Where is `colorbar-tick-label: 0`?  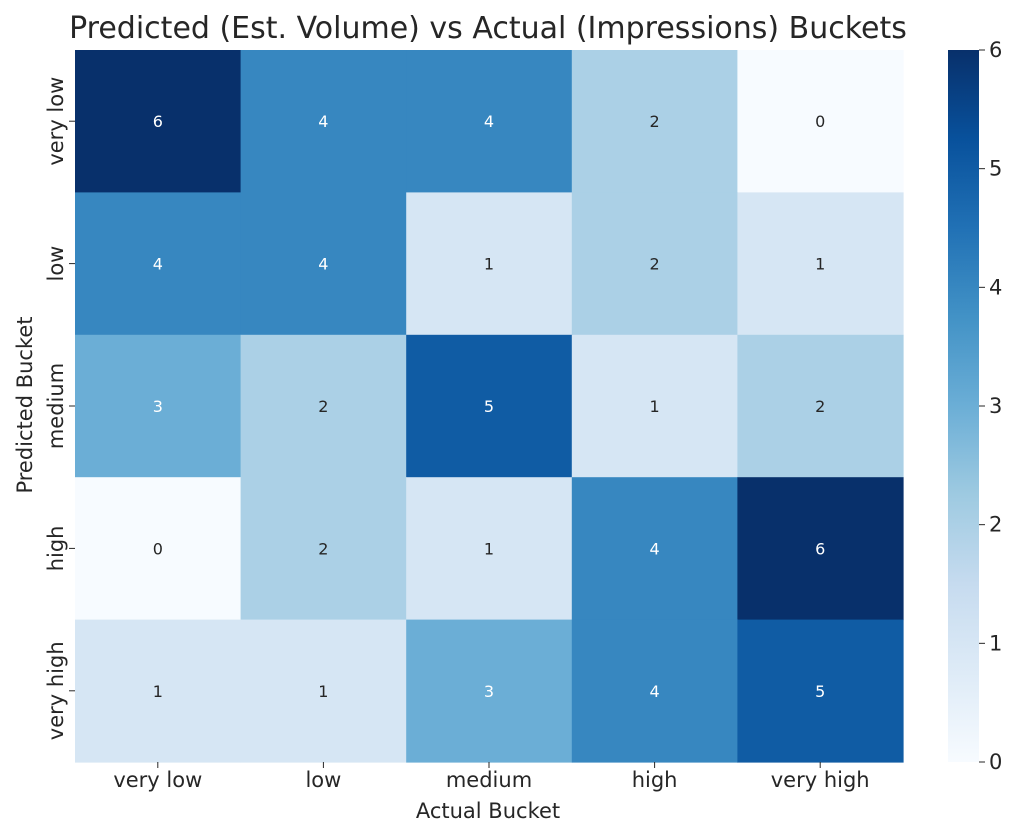
colorbar-tick-label: 0 is located at coordinates (995, 762).